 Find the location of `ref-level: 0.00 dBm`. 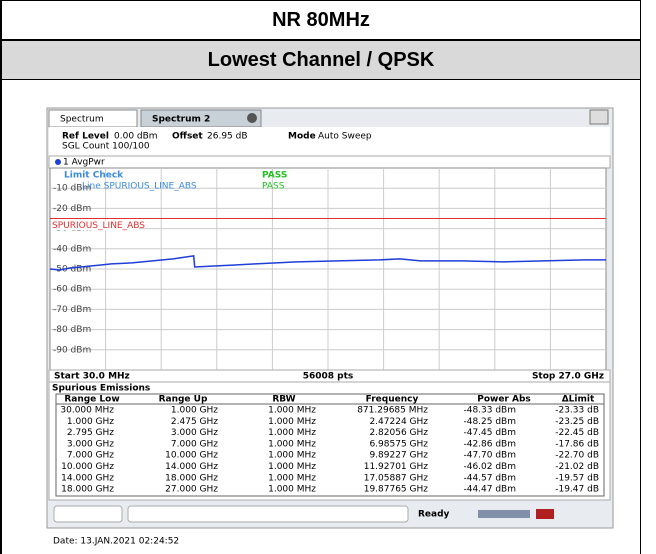

ref-level: 0.00 dBm is located at coordinates (136, 137).